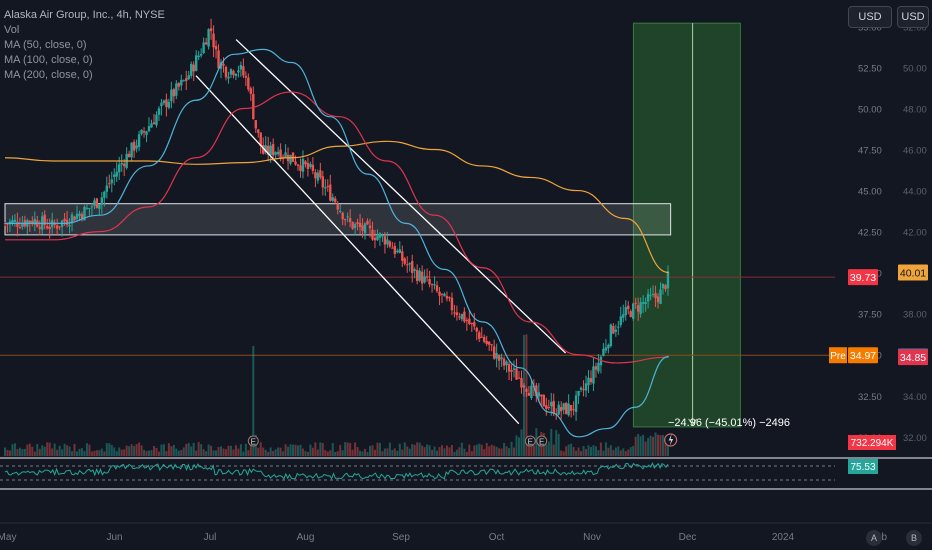 The width and height of the screenshot is (932, 550). I want to click on price-tick-label-secondary: 50.00, so click(915, 68).